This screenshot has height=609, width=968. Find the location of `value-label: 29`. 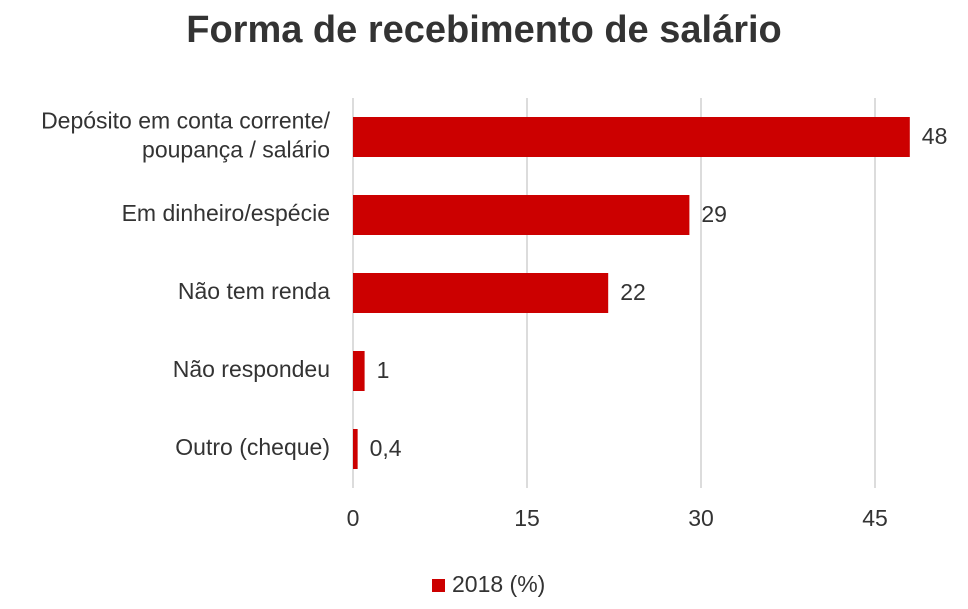

value-label: 29 is located at coordinates (714, 214).